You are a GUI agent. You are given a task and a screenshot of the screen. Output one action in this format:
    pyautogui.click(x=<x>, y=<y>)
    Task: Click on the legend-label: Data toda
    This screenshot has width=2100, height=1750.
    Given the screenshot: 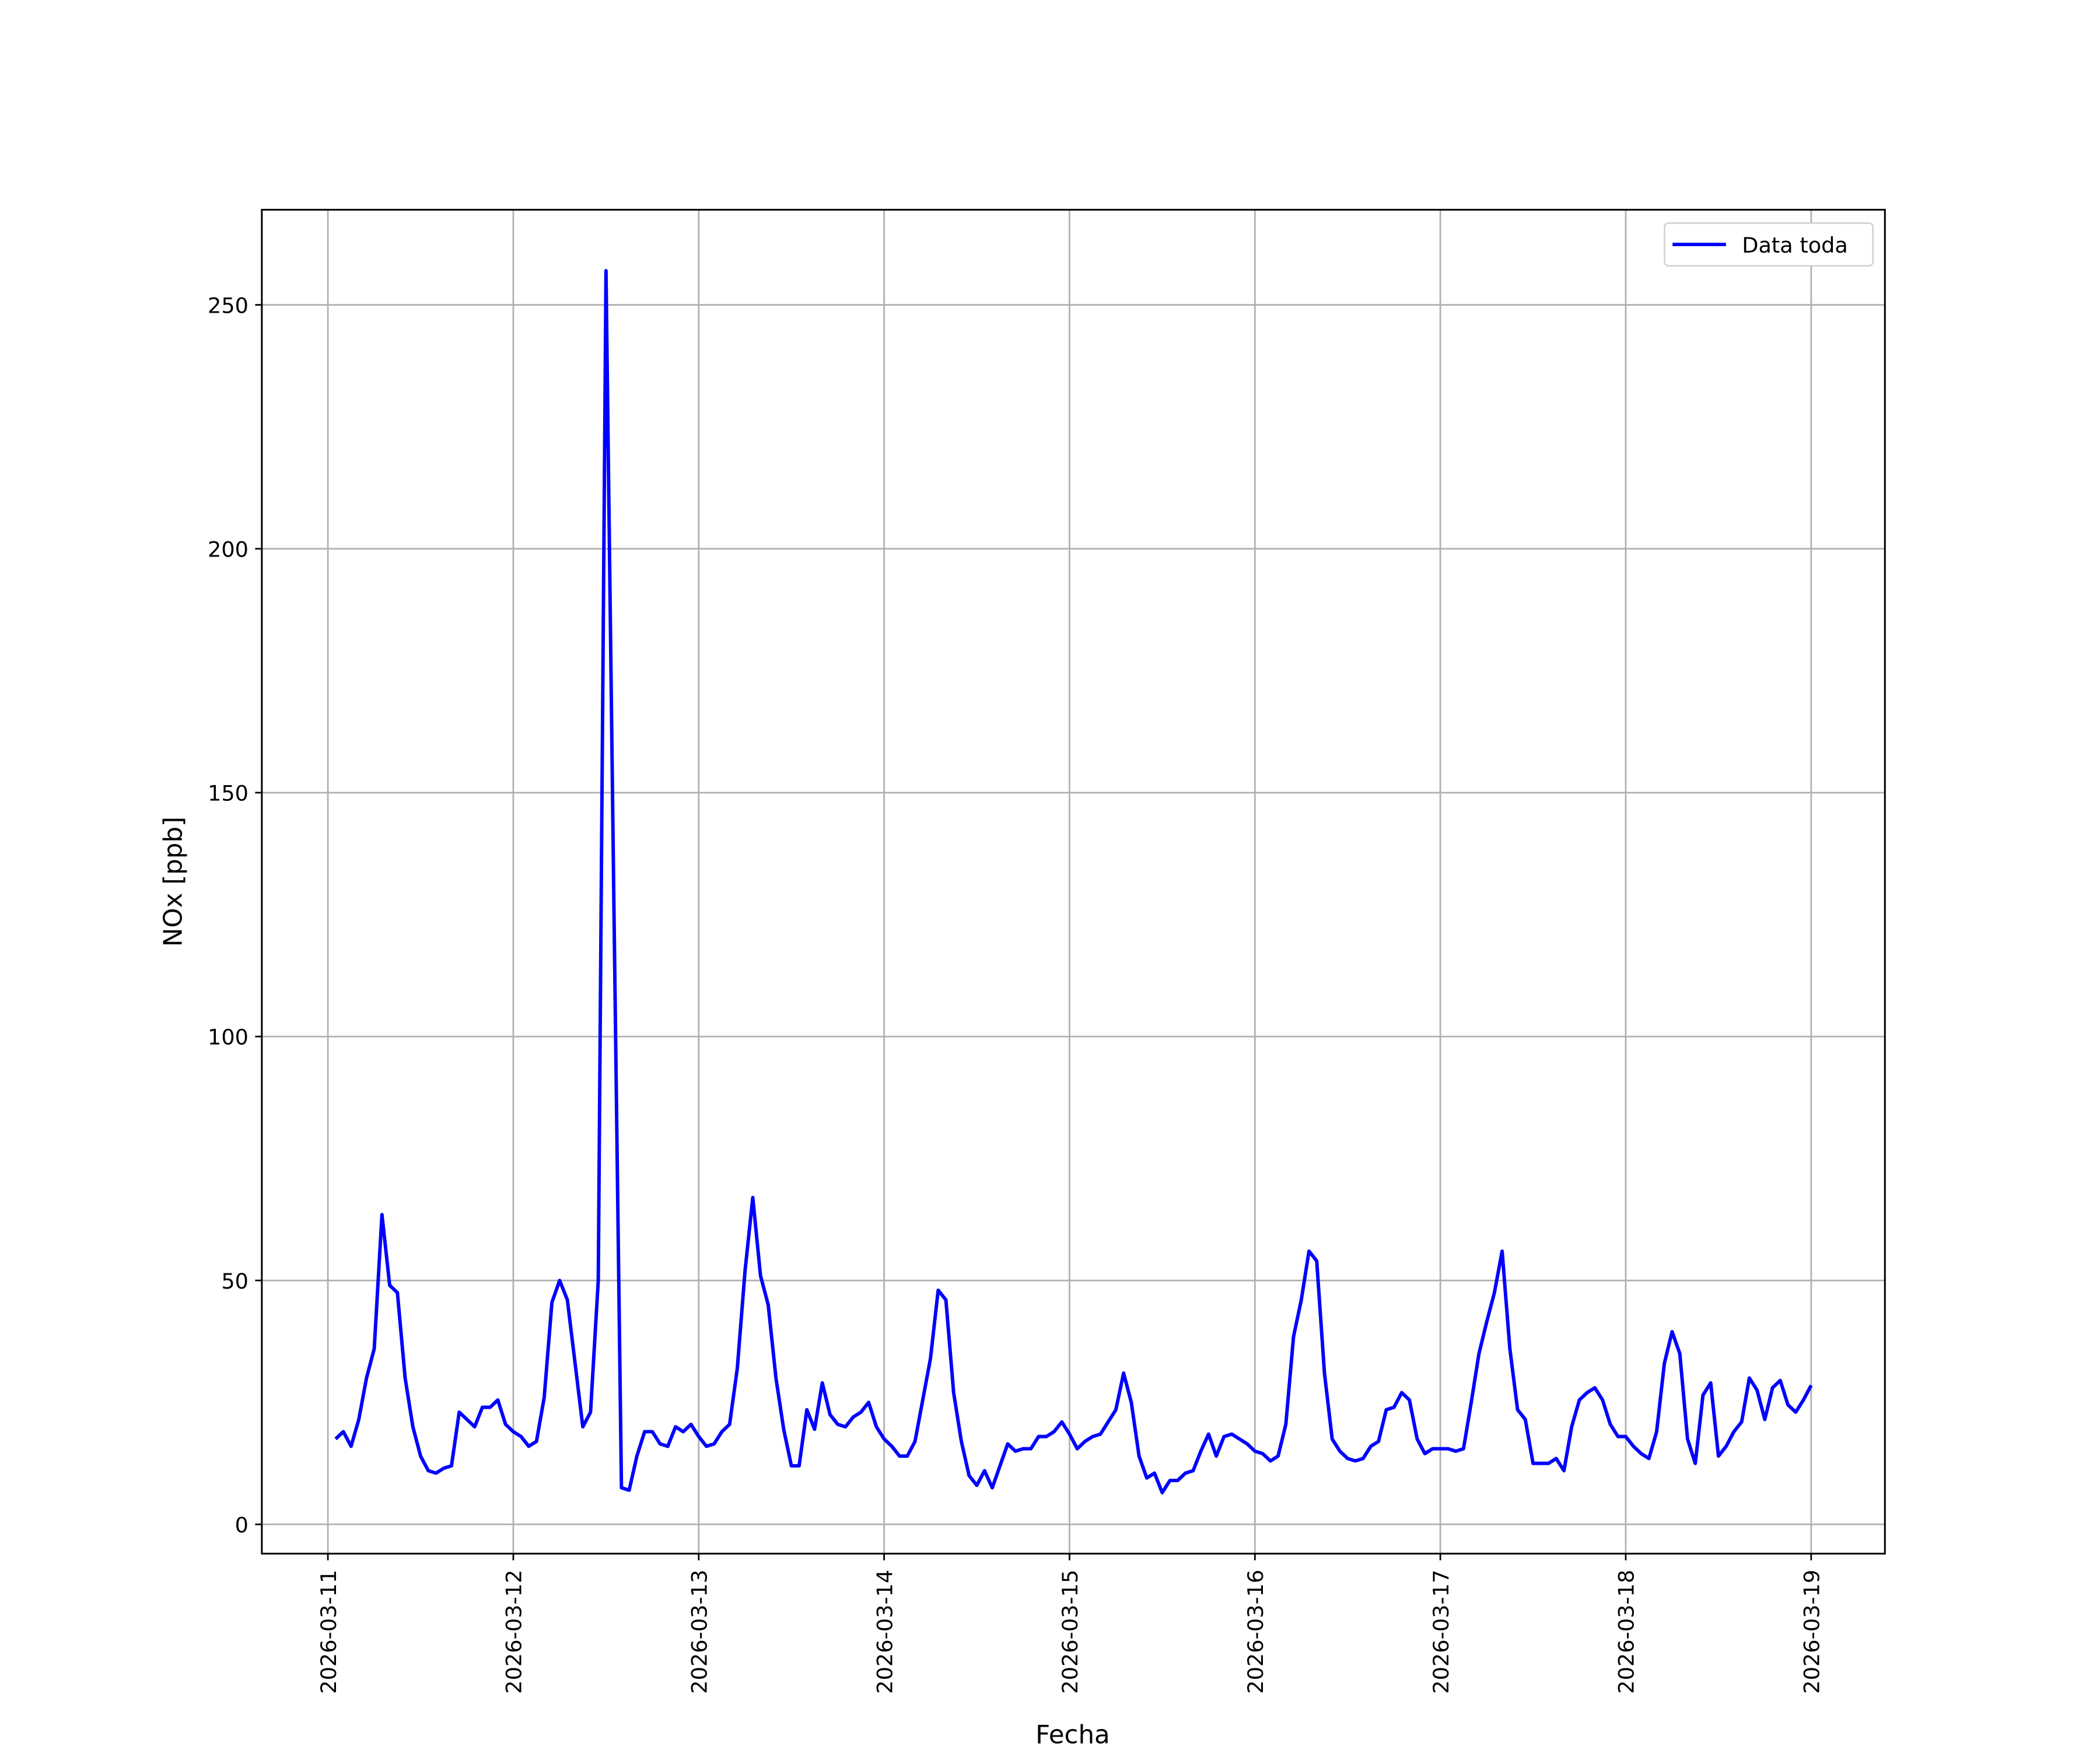 What is the action you would take?
    pyautogui.click(x=1795, y=245)
    